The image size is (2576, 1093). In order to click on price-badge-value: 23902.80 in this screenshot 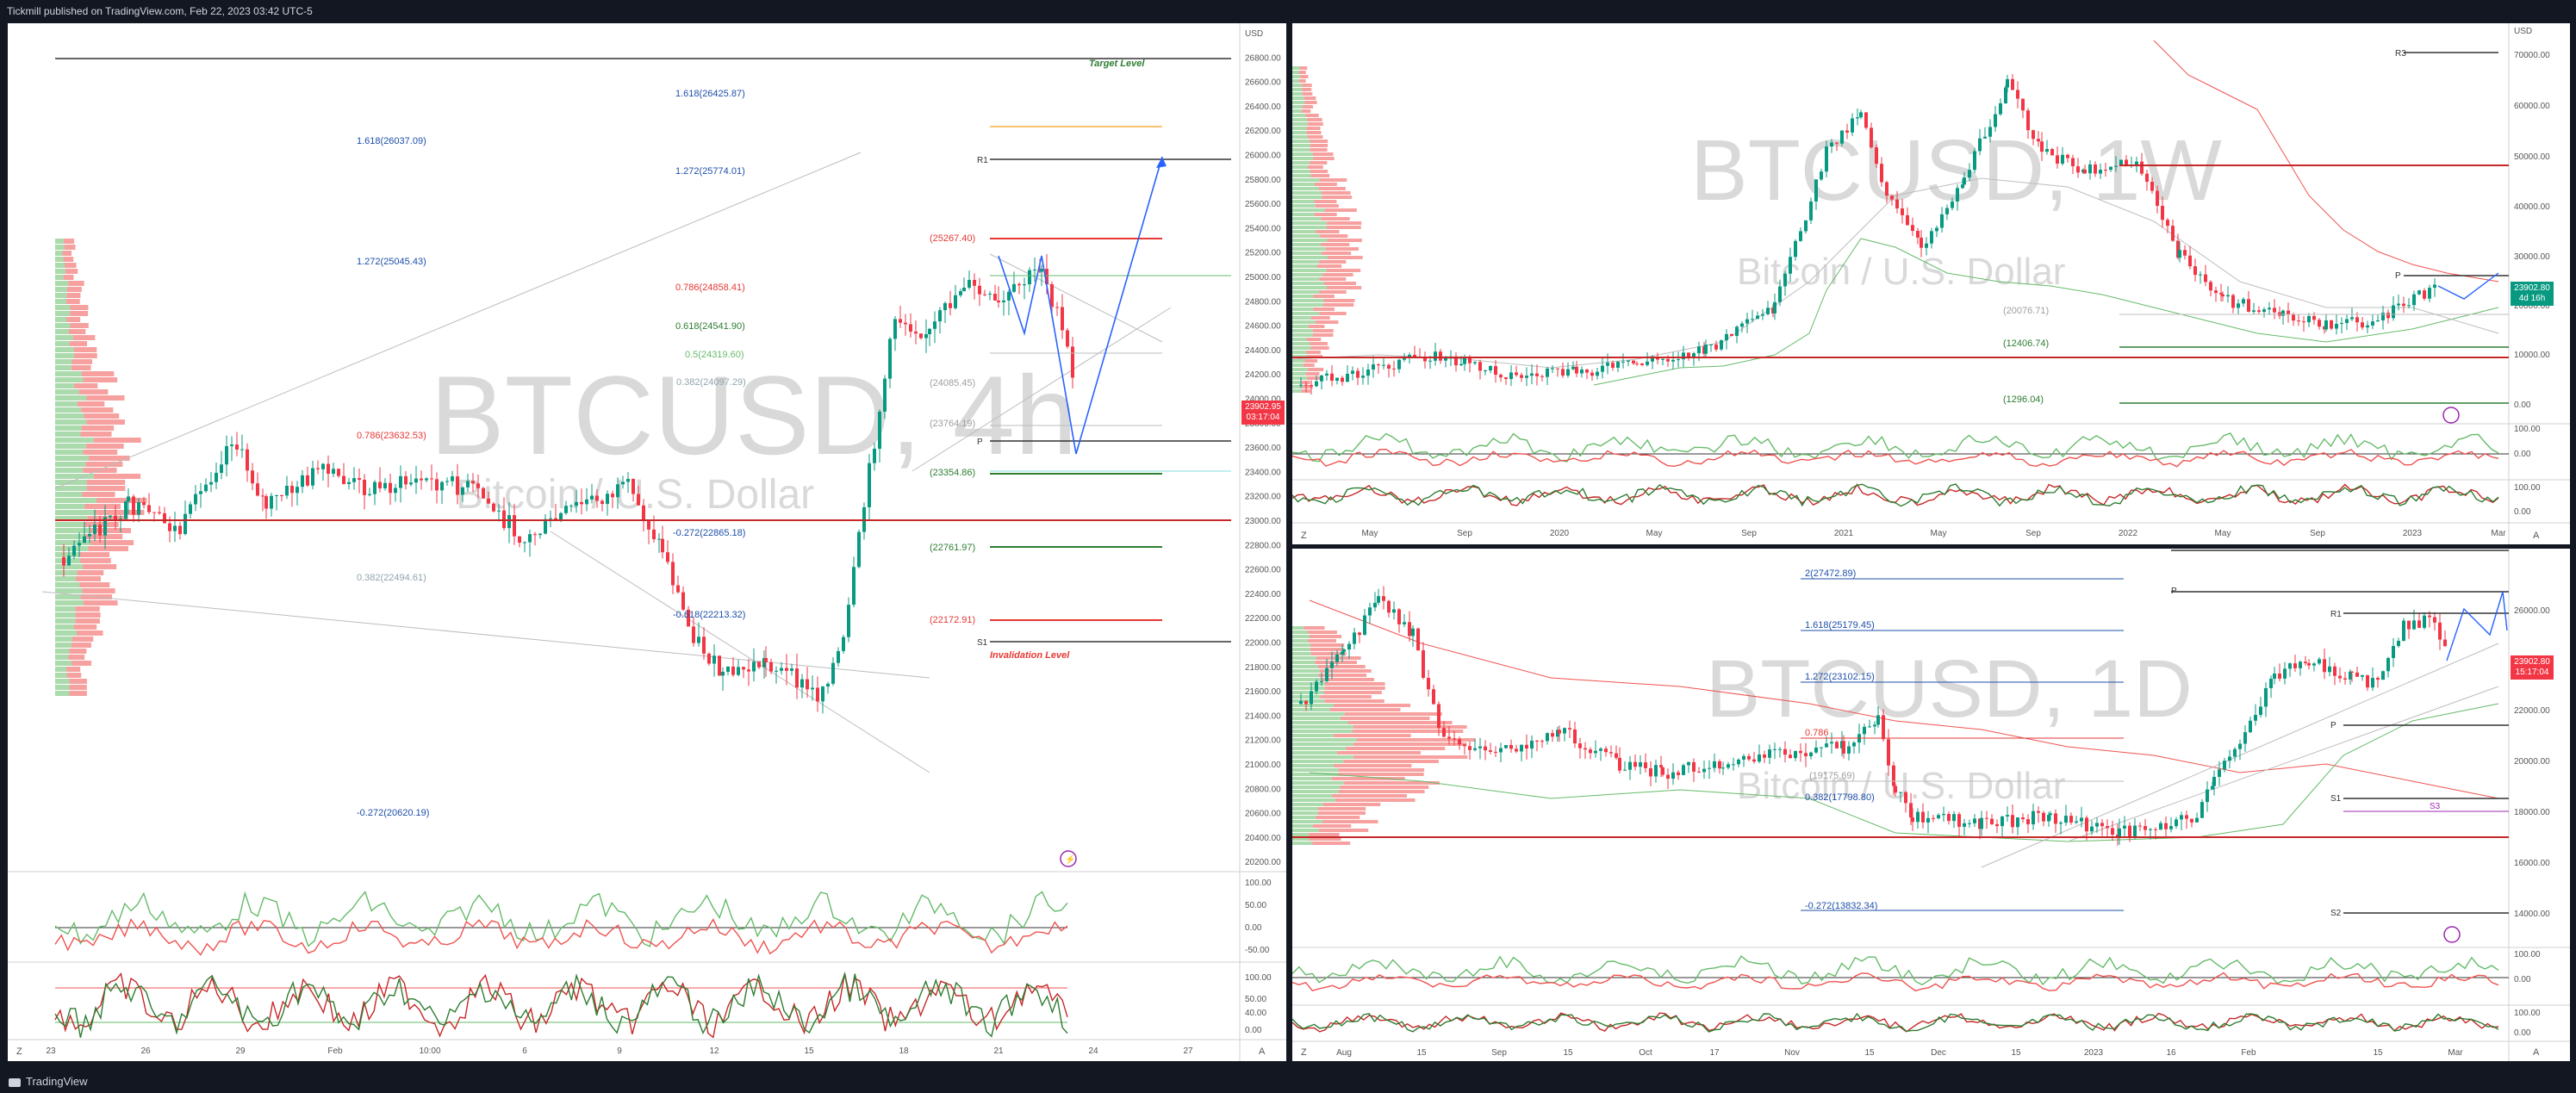, I will do `click(2532, 662)`.